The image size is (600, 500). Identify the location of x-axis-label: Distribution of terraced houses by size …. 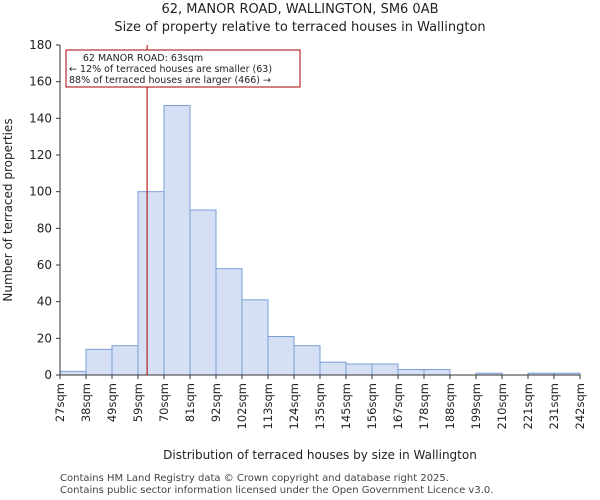
(320, 455).